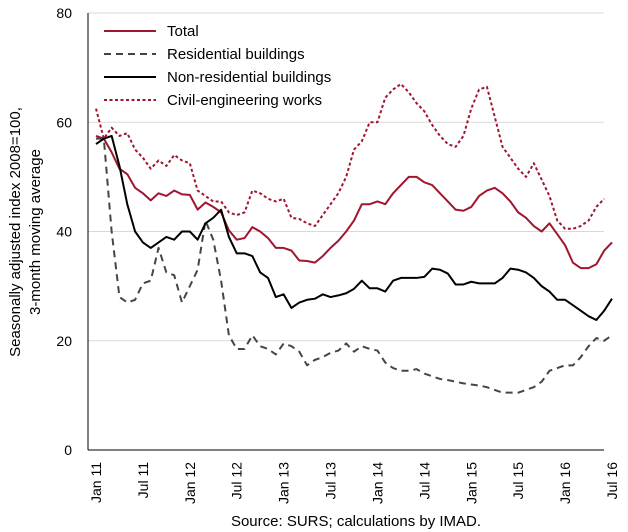 The height and width of the screenshot is (532, 628). I want to click on x-tick-label-1: Jul 11, so click(143, 480).